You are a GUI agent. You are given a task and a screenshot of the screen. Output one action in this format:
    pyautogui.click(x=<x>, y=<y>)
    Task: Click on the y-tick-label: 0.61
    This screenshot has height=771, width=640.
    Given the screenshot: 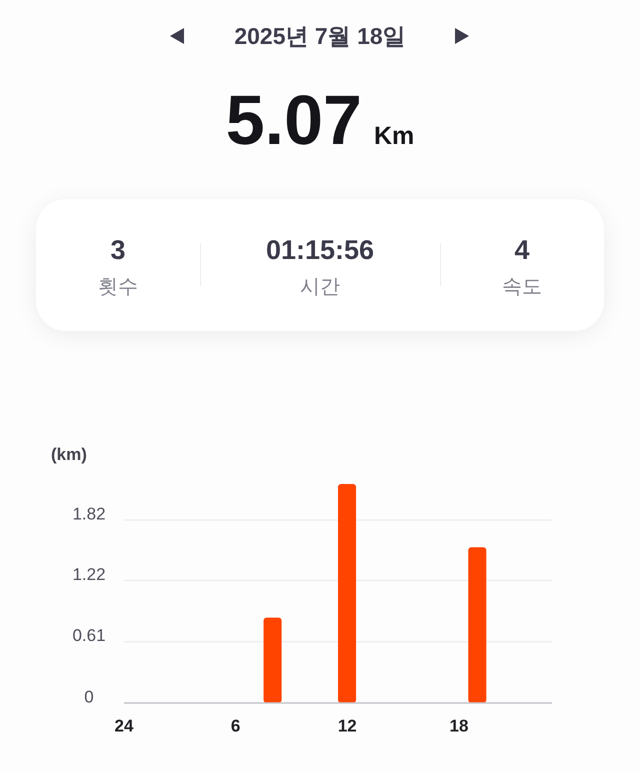 What is the action you would take?
    pyautogui.click(x=89, y=636)
    